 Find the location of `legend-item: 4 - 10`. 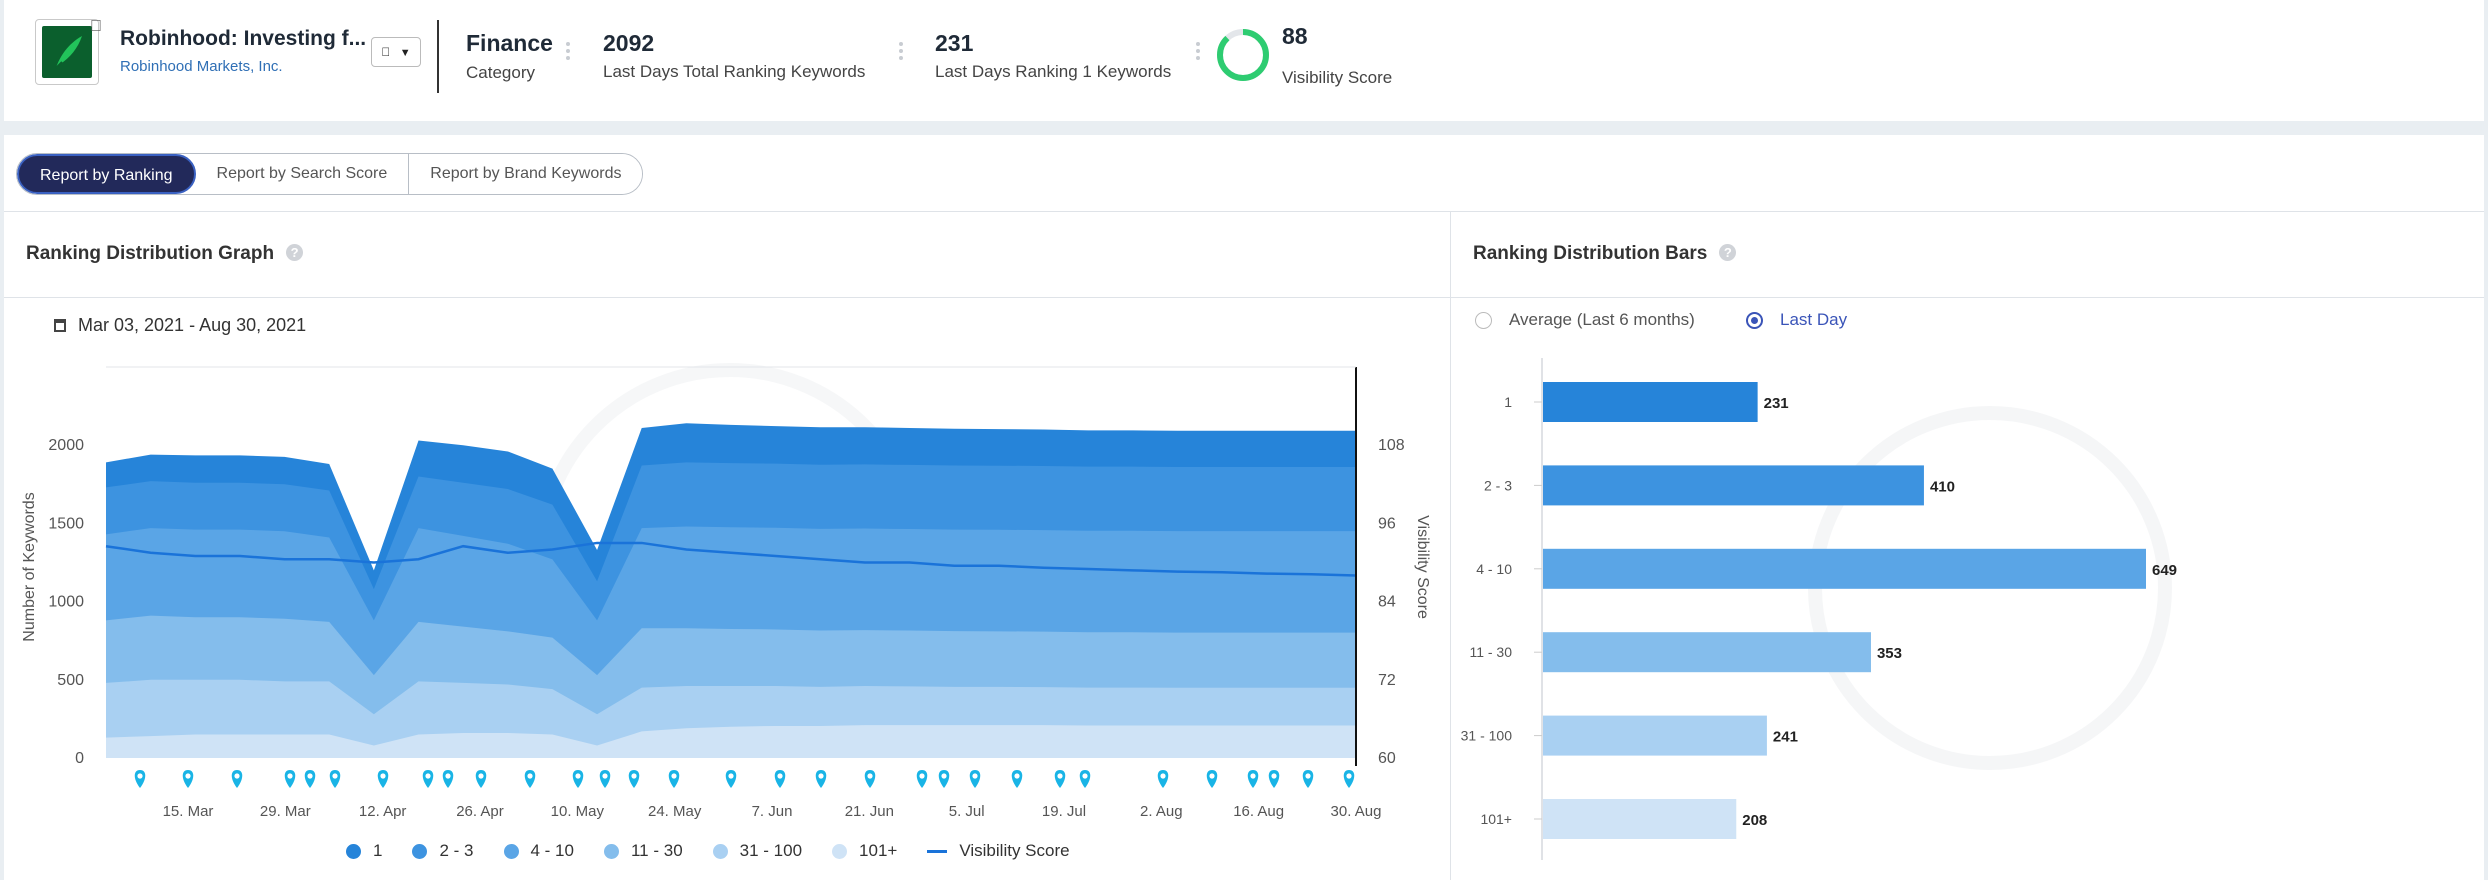

legend-item: 4 - 10 is located at coordinates (538, 851).